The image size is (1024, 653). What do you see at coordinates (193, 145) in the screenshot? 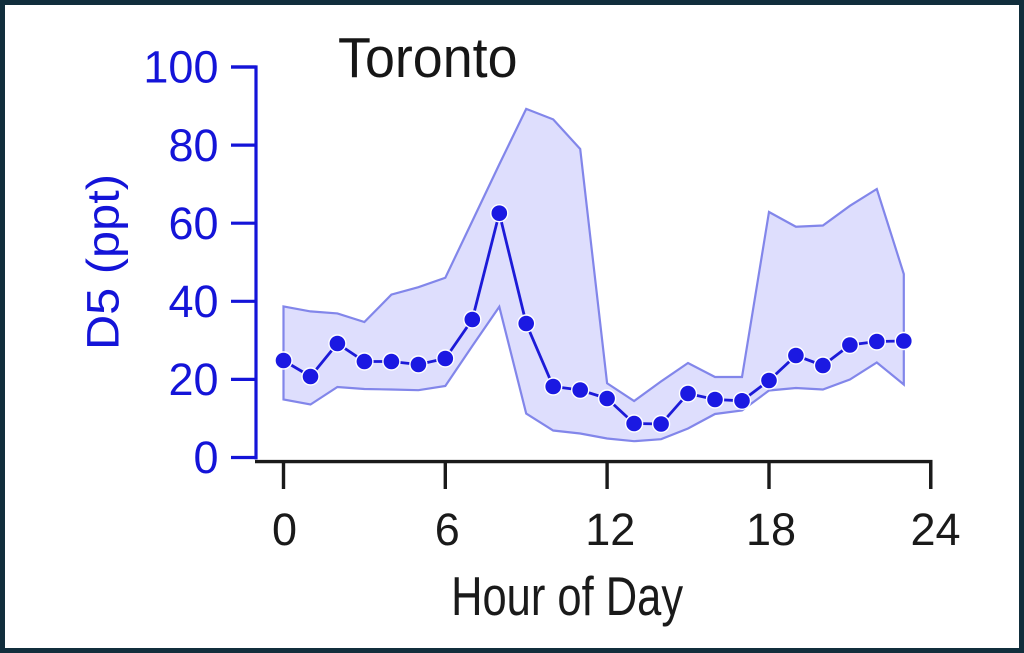
I see `svg-text: 80` at bounding box center [193, 145].